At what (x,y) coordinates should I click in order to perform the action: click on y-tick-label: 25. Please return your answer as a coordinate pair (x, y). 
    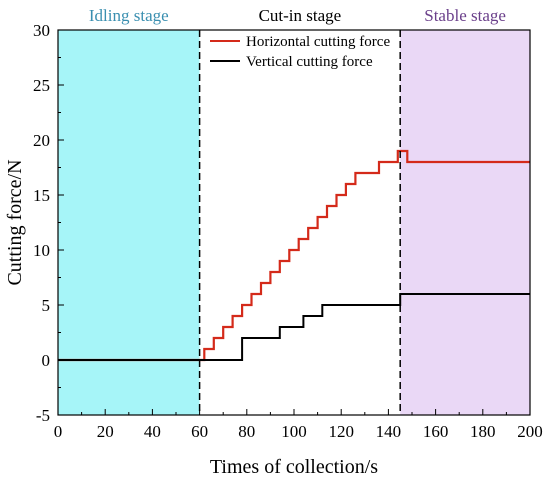
    Looking at the image, I should click on (41, 85).